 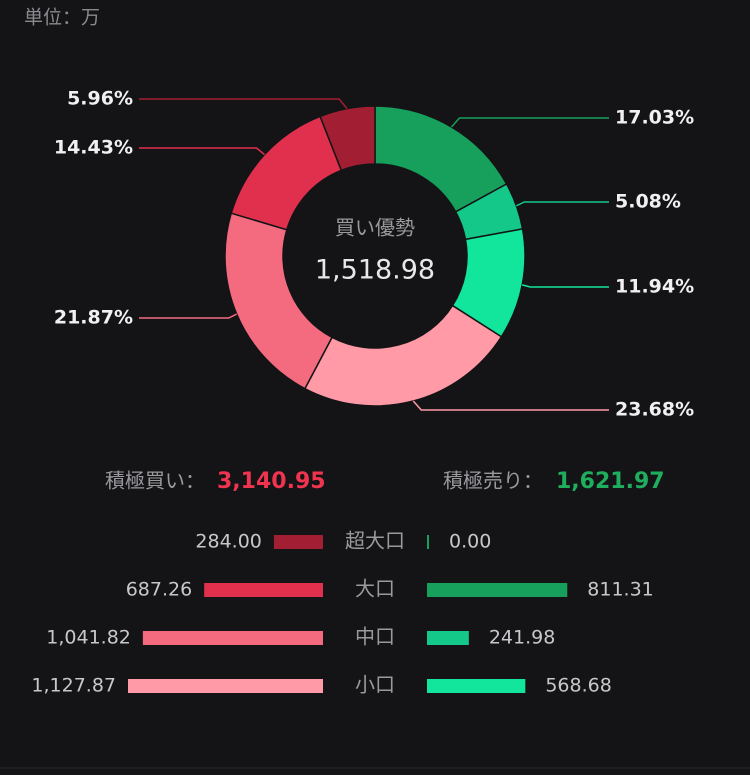 I want to click on sell-total-name: 積極売り：, so click(x=493, y=481).